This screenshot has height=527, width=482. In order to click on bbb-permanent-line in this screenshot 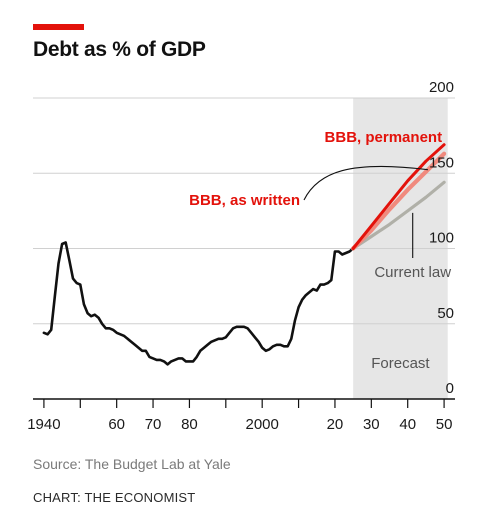, I will do `click(398, 196)`.